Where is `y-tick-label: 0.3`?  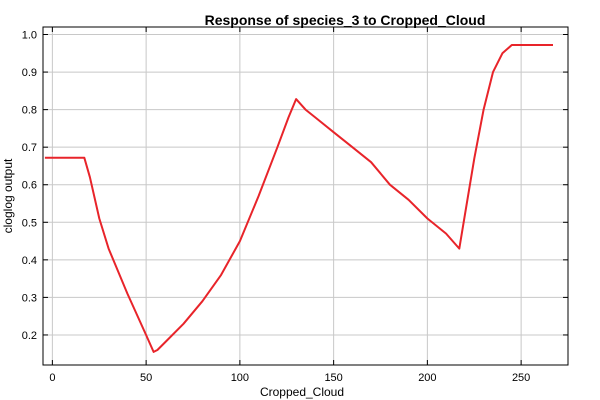
y-tick-label: 0.3 is located at coordinates (29, 298).